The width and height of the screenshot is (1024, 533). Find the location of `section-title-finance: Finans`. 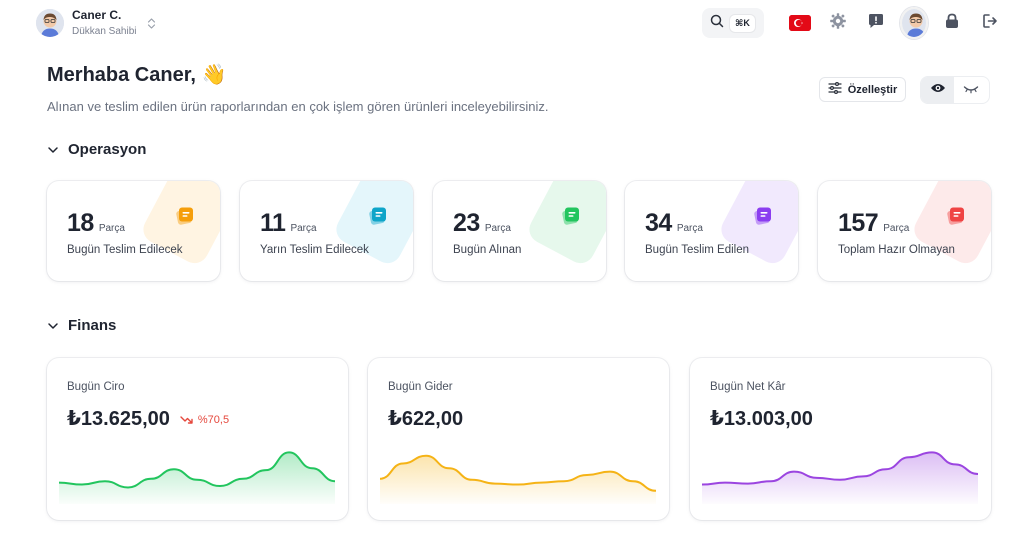

section-title-finance: Finans is located at coordinates (92, 325).